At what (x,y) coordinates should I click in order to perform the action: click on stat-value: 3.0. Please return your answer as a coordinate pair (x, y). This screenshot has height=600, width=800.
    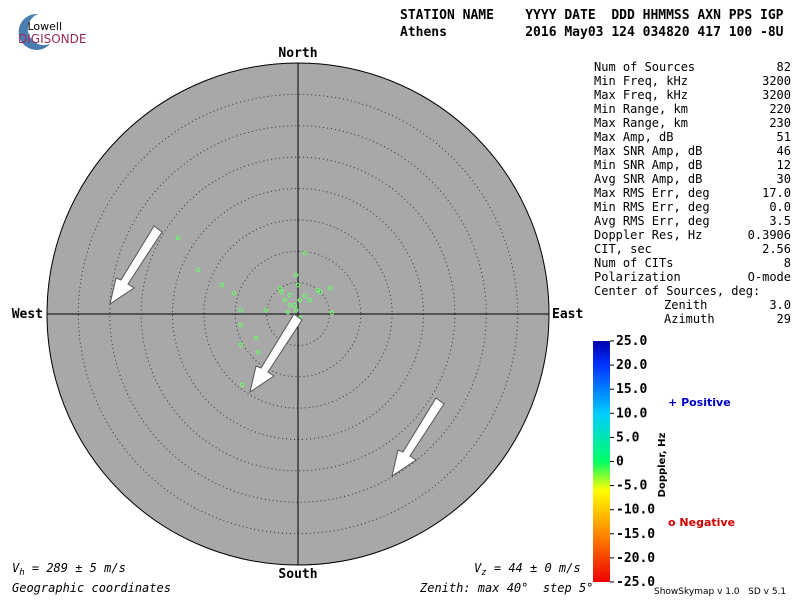
    Looking at the image, I should click on (780, 305).